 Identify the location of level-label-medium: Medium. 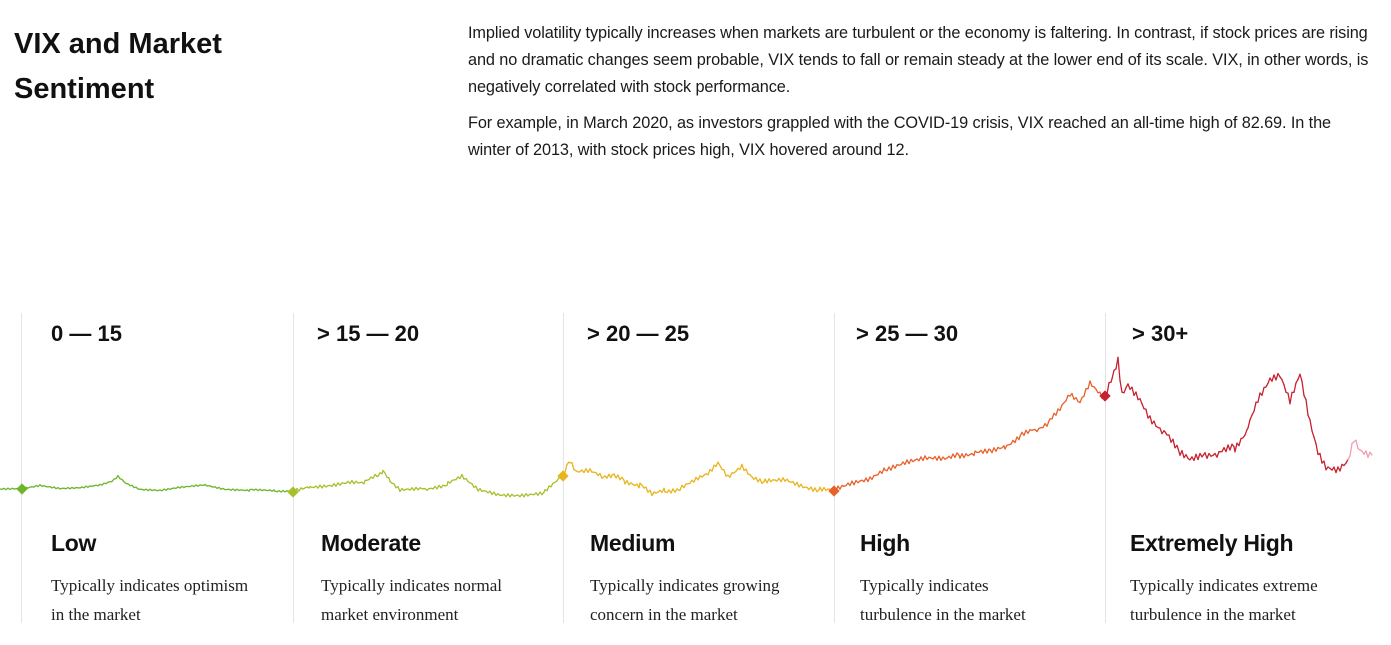
(633, 543).